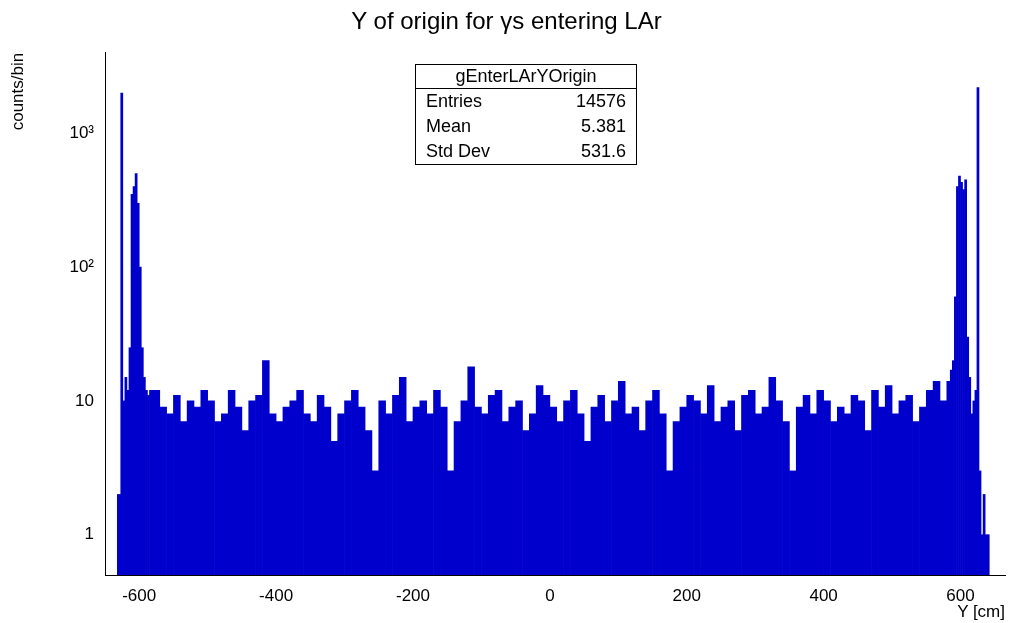  What do you see at coordinates (550, 595) in the screenshot?
I see `x-tick-label: 0` at bounding box center [550, 595].